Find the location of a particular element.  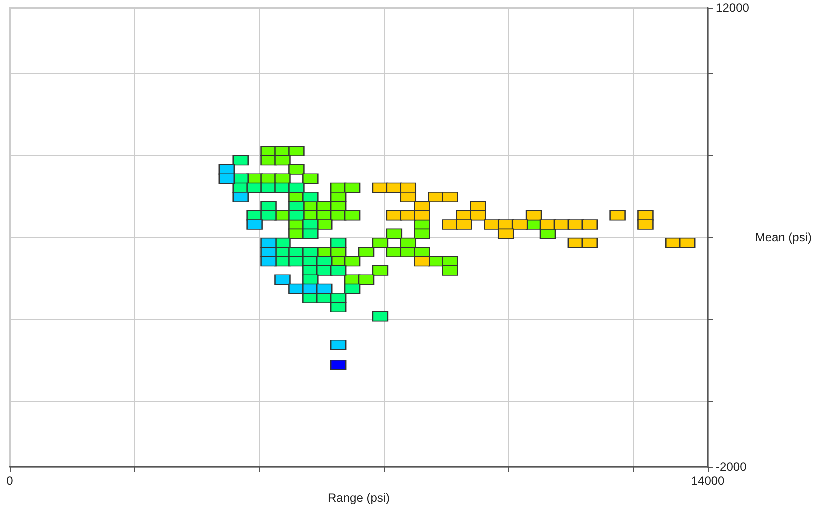

y-tick-label: 12000 is located at coordinates (733, 8).